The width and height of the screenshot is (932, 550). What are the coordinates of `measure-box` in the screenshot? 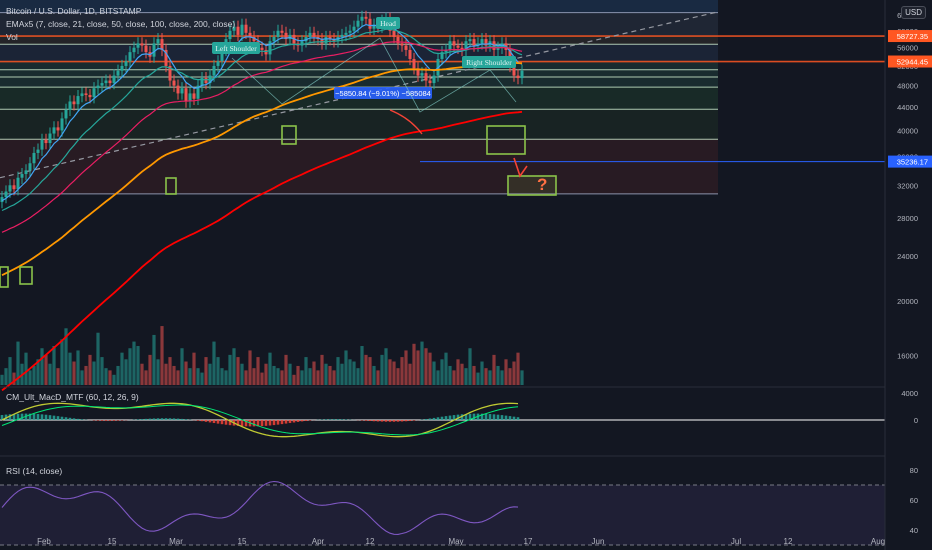 It's located at (383, 93).